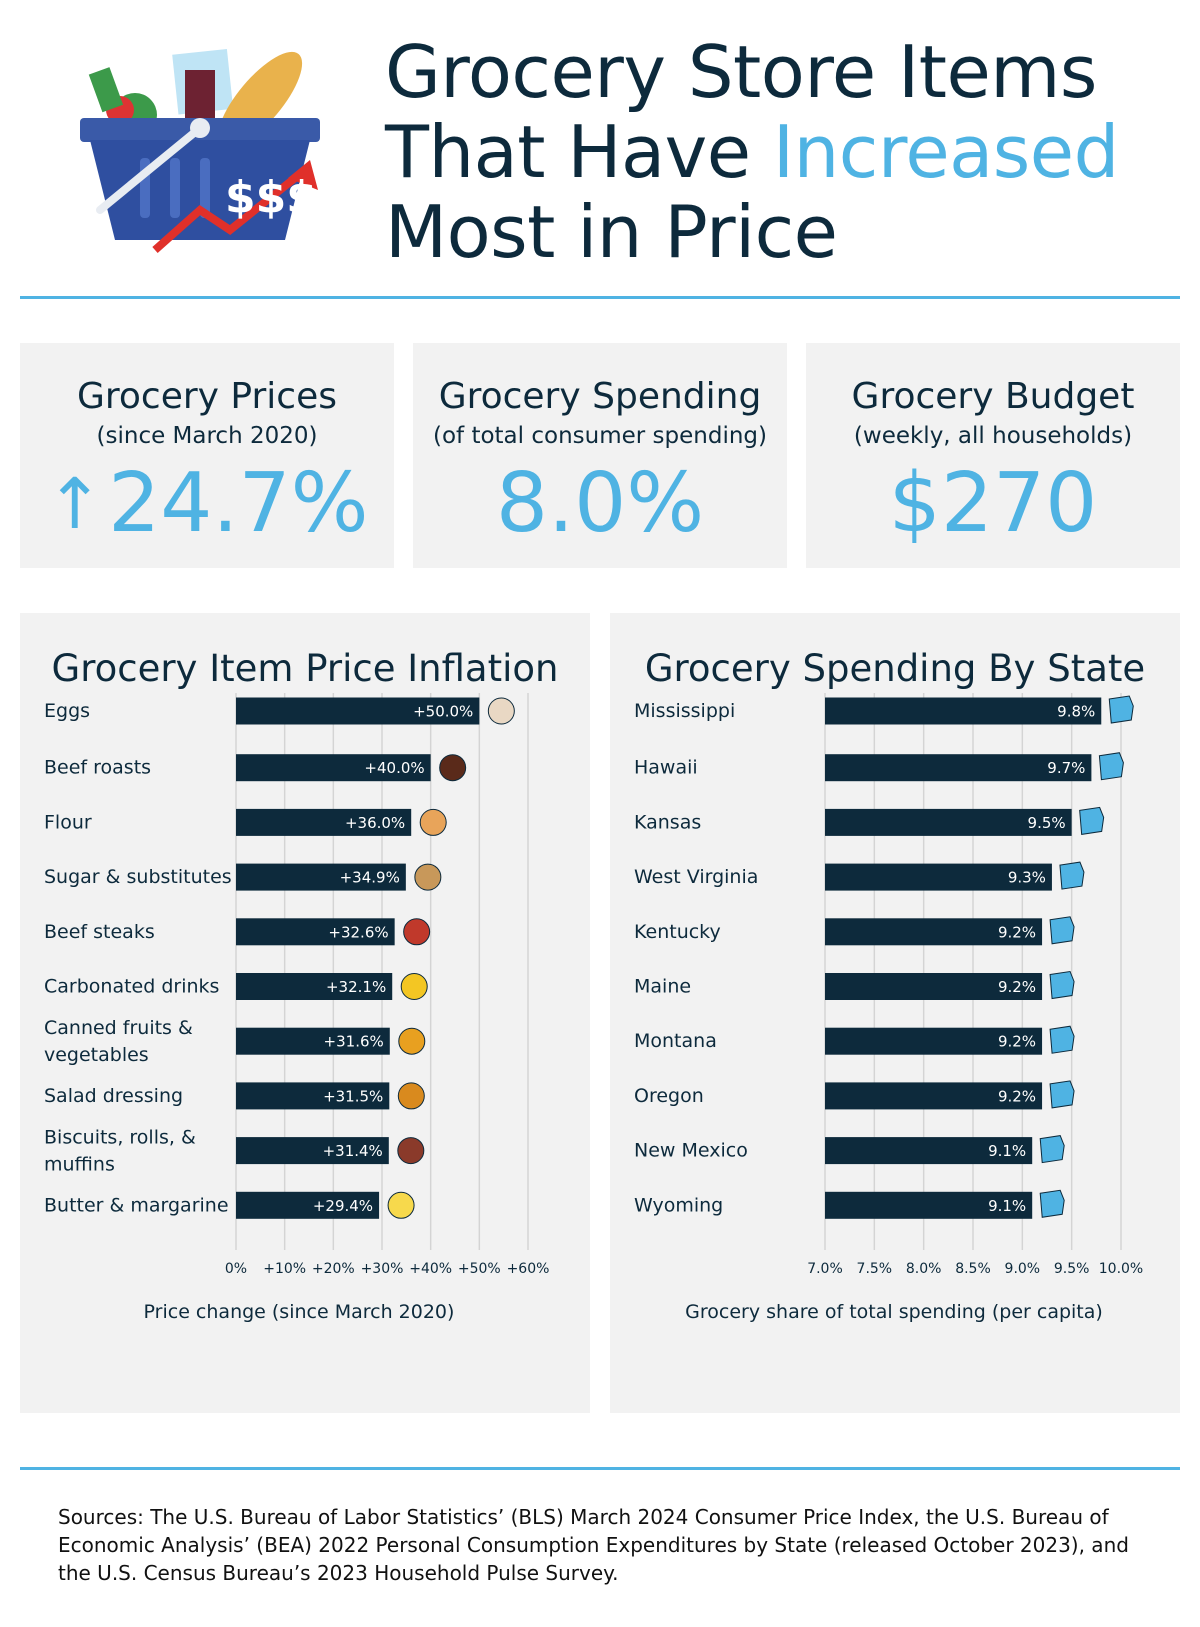  What do you see at coordinates (684, 711) in the screenshot?
I see `category-label: Mississippi` at bounding box center [684, 711].